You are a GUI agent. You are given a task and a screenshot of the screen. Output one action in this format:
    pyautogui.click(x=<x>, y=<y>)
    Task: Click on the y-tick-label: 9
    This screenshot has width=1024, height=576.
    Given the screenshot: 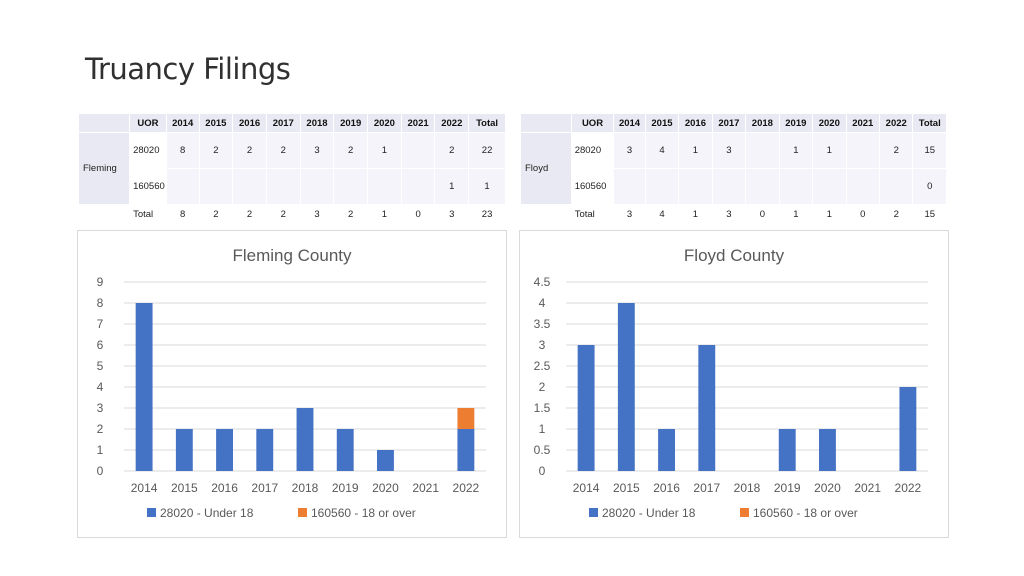 What is the action you would take?
    pyautogui.click(x=100, y=282)
    